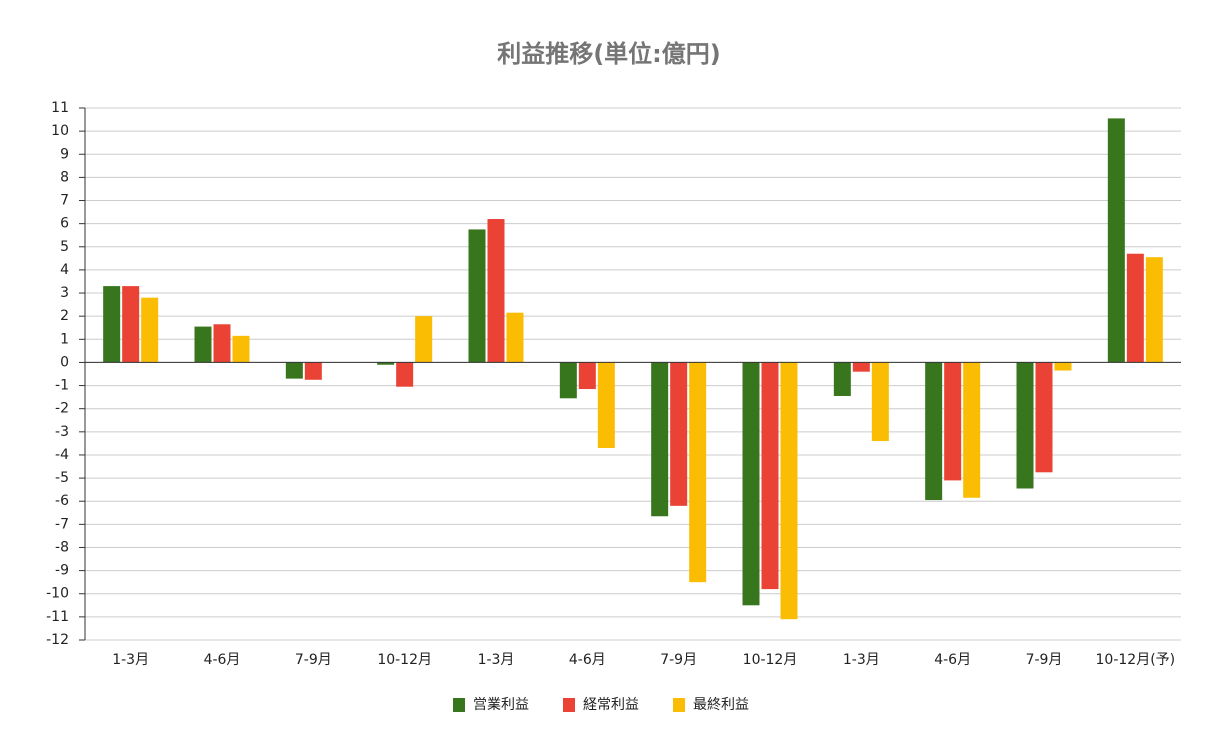 This screenshot has height=754, width=1219. Describe the element at coordinates (64, 247) in the screenshot. I see `y-tick-label: 5` at that location.